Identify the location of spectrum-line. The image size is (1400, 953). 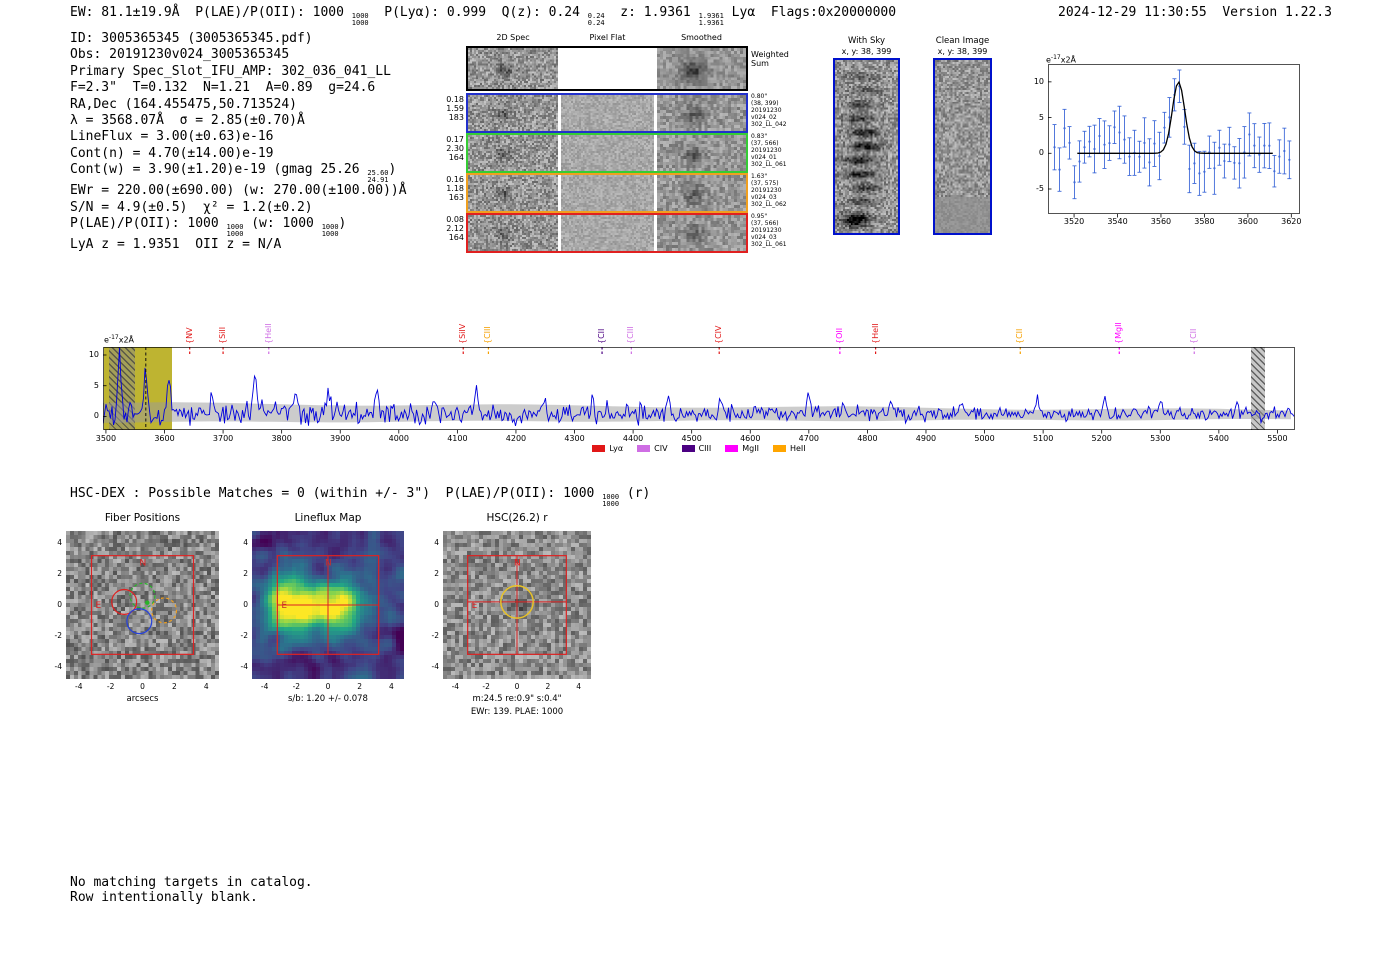
(699, 386).